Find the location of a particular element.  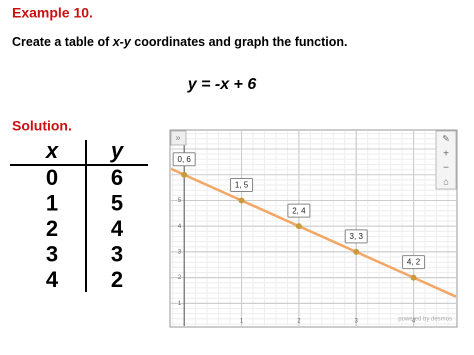

line-extension is located at coordinates (434, 287).